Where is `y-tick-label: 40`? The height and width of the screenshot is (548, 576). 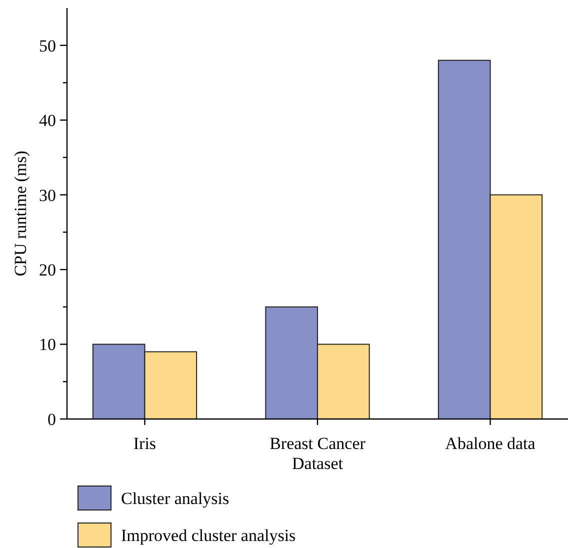
y-tick-label: 40 is located at coordinates (47, 120).